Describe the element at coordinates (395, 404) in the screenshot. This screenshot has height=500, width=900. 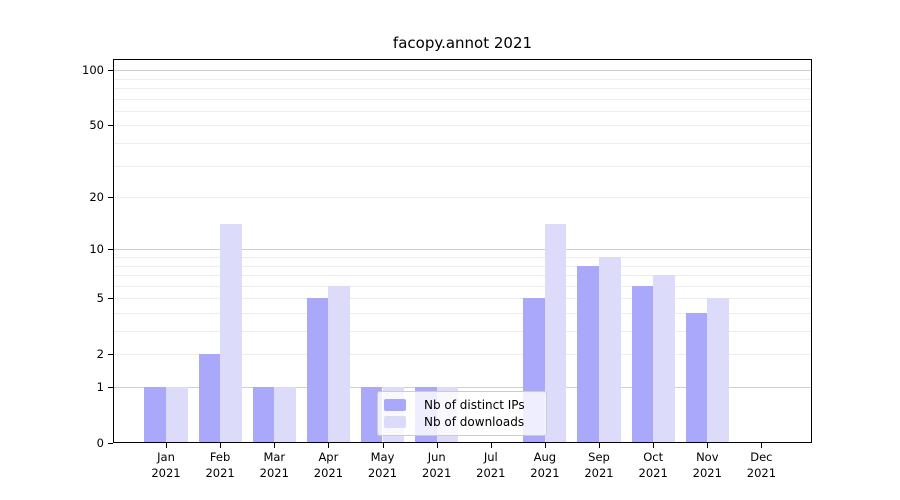
I see `legend-swatch-distinct-ips` at that location.